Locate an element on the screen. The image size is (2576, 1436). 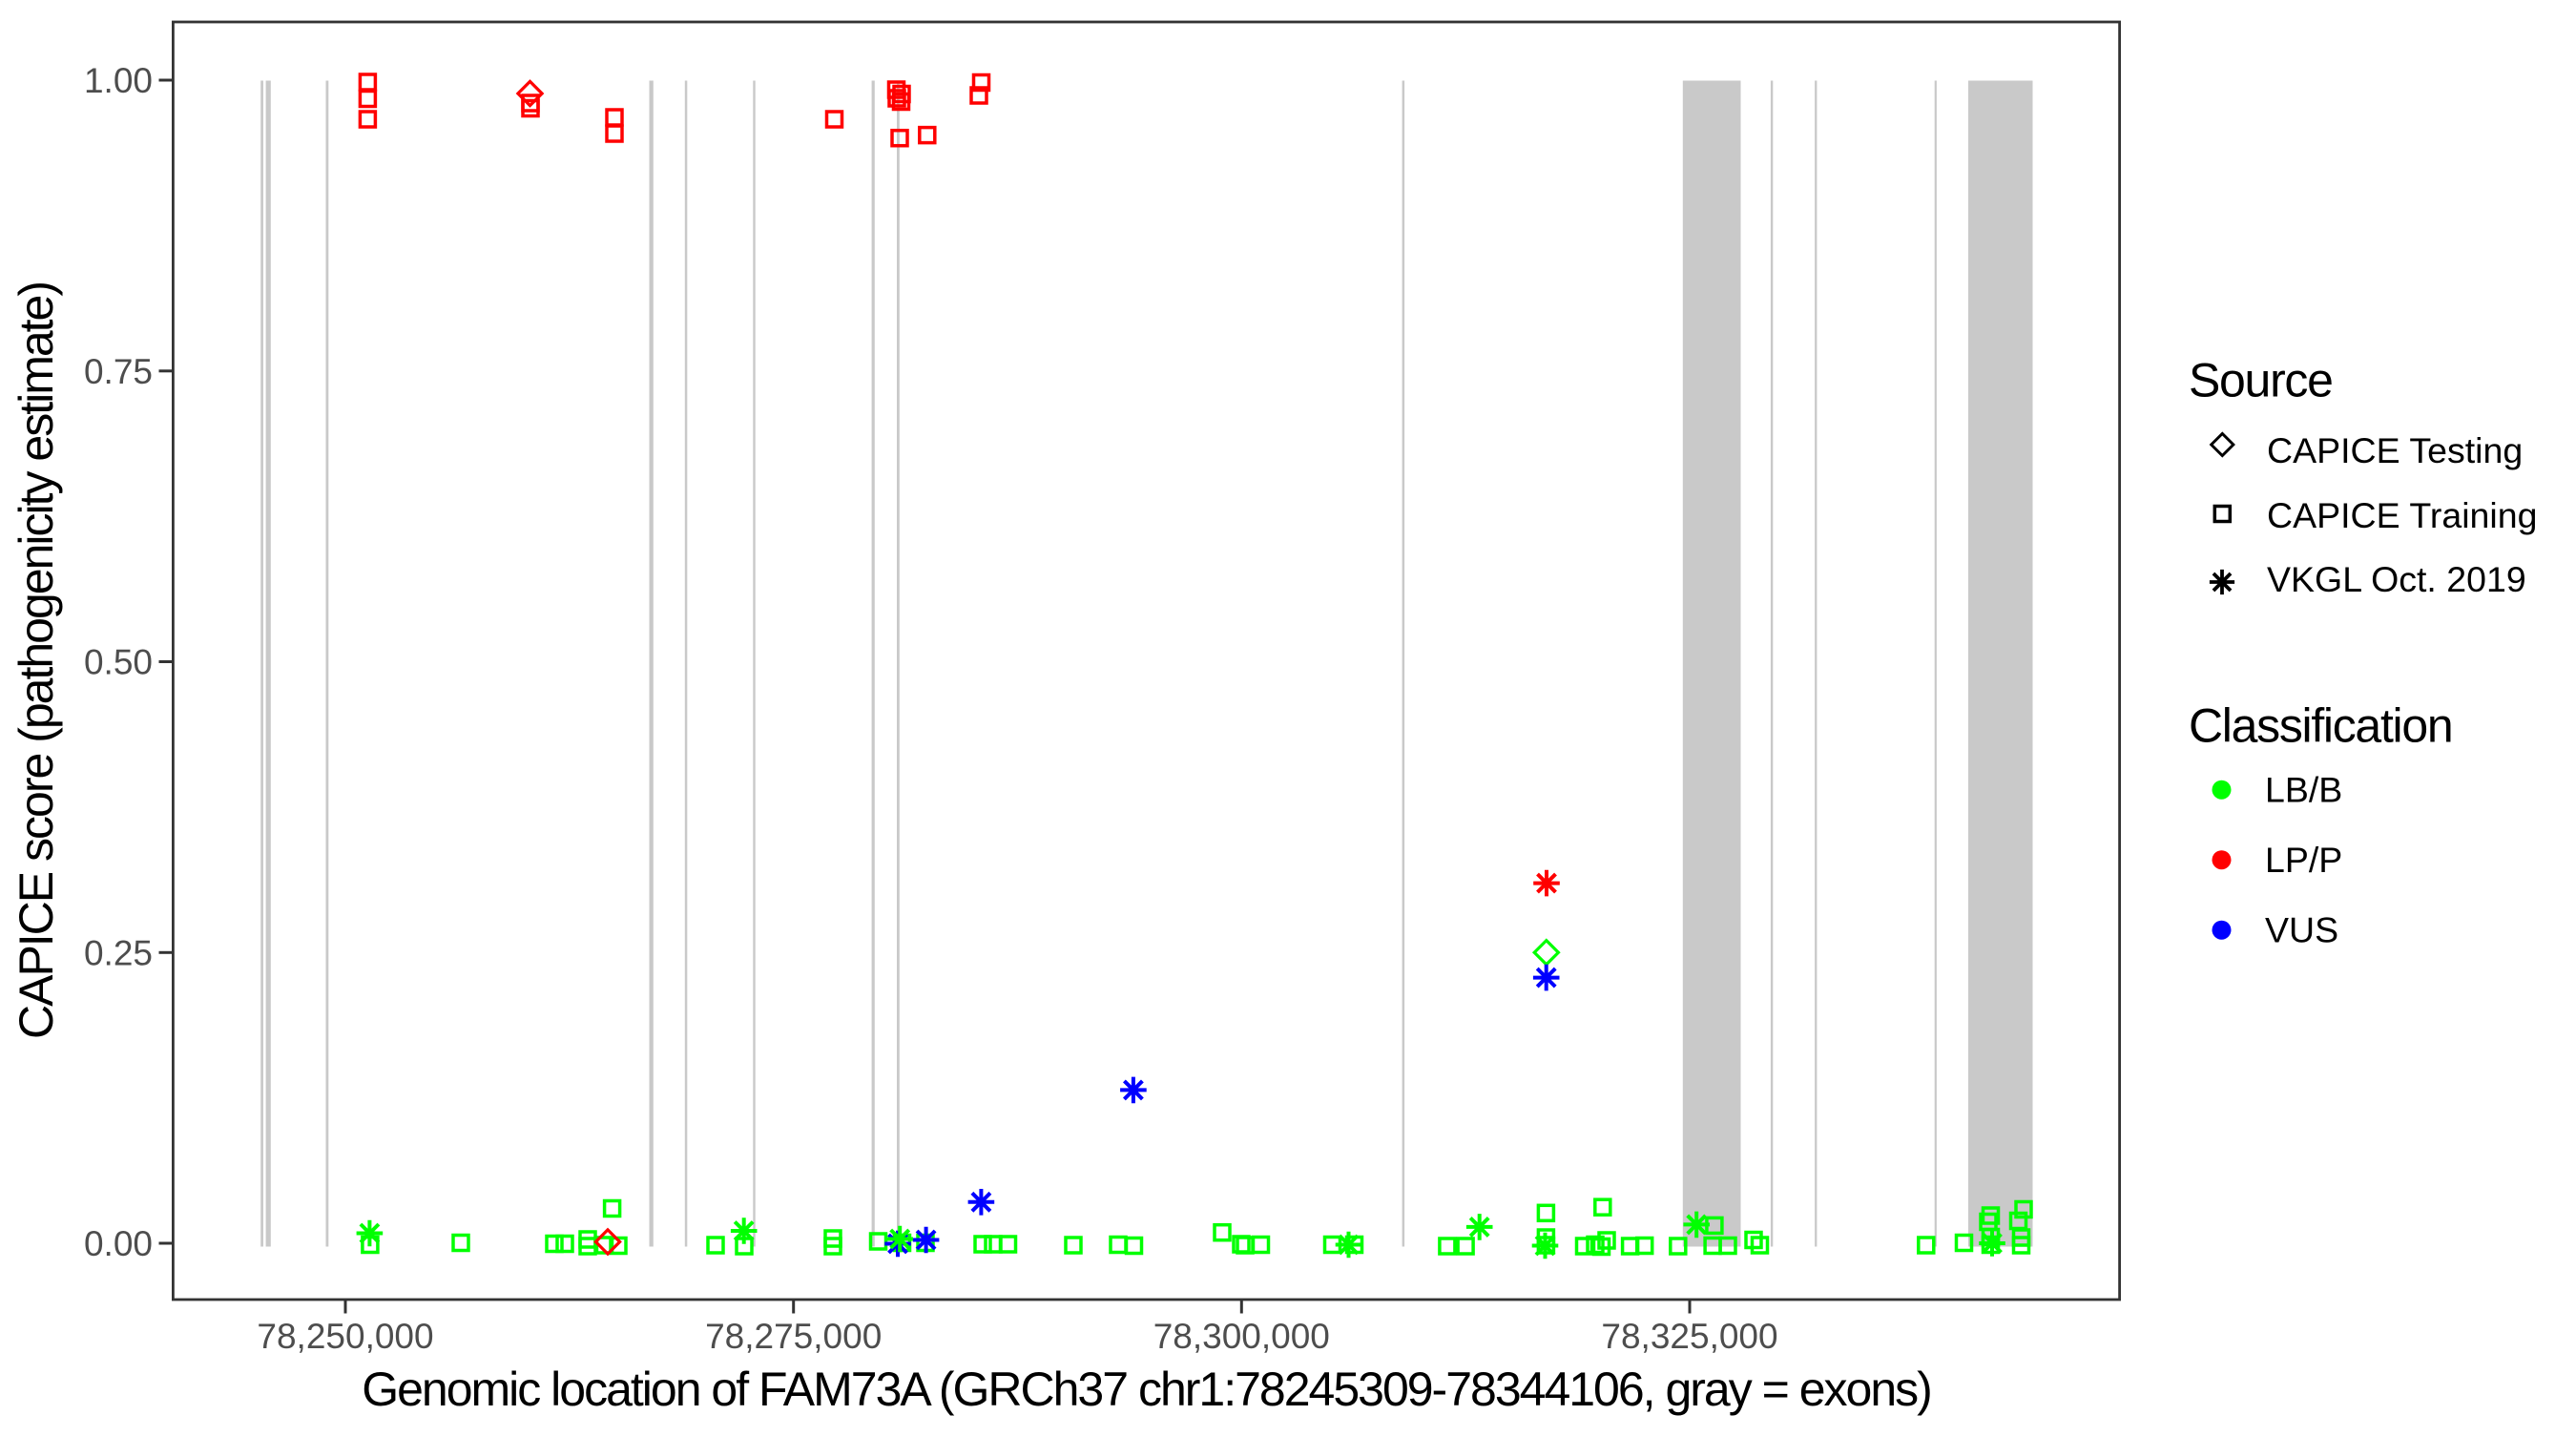
svg-text: Source is located at coordinates (2261, 380).